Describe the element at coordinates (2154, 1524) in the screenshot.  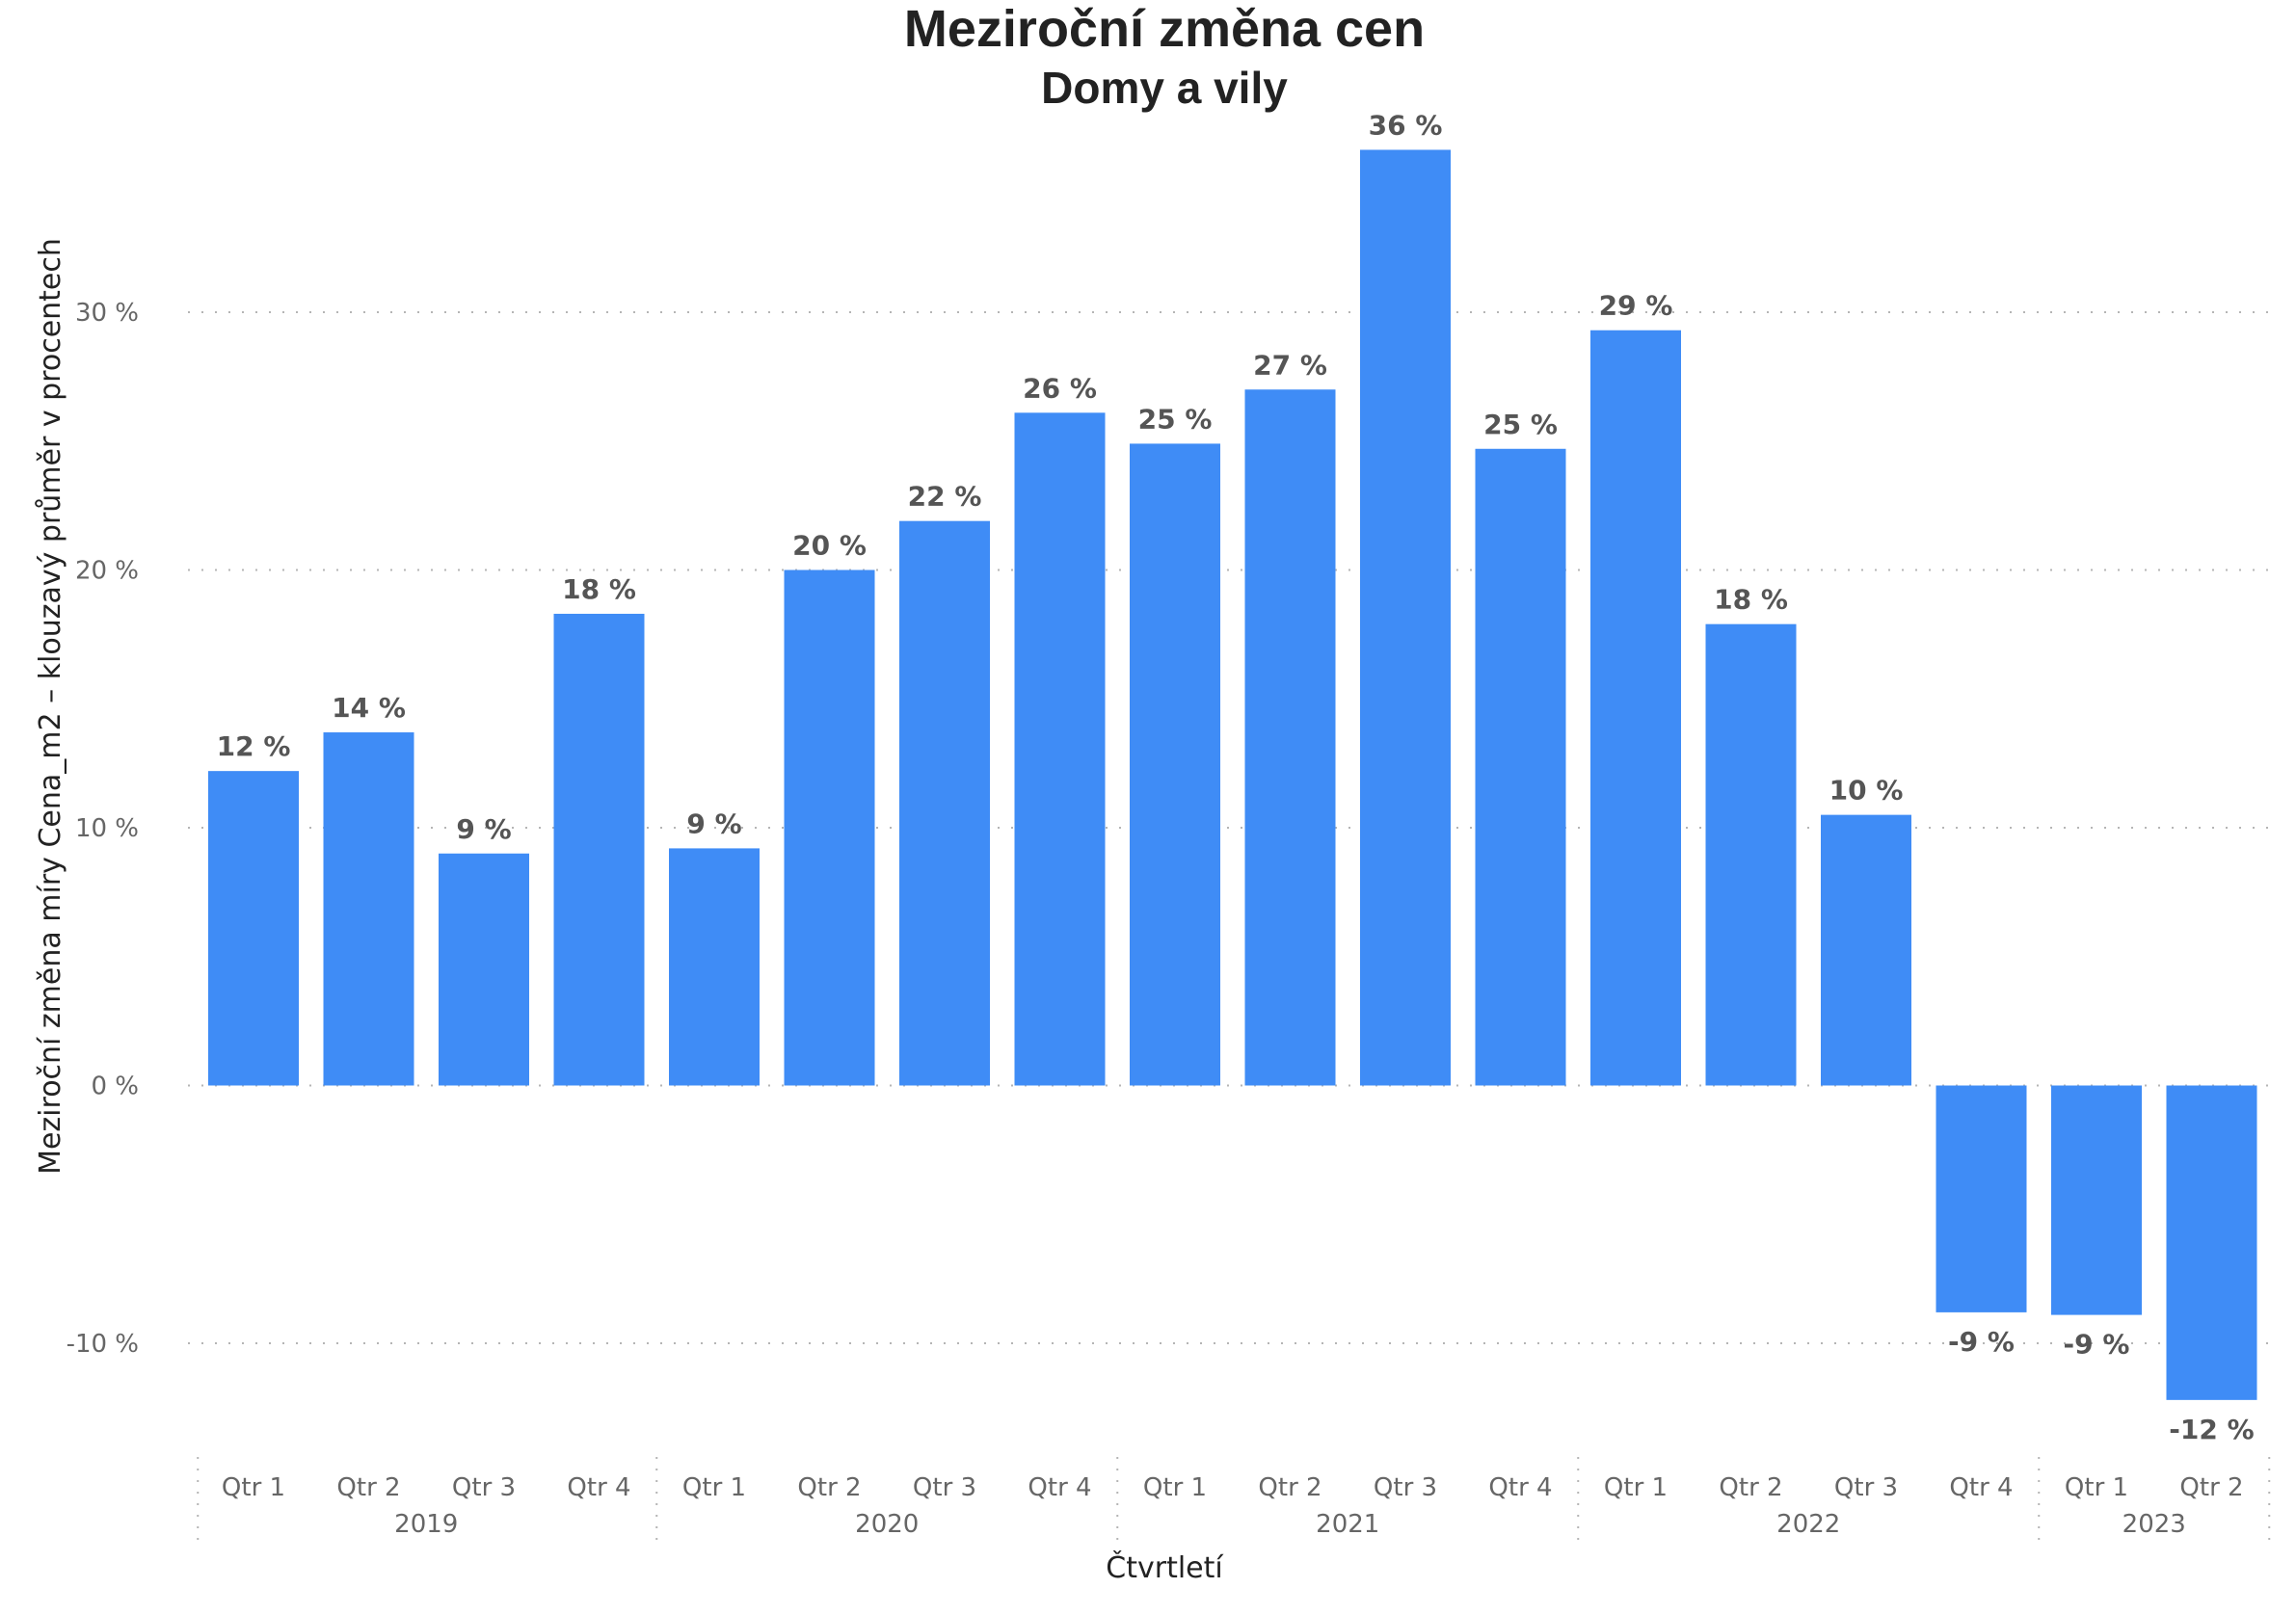
I see `x-year-label: 2023` at that location.